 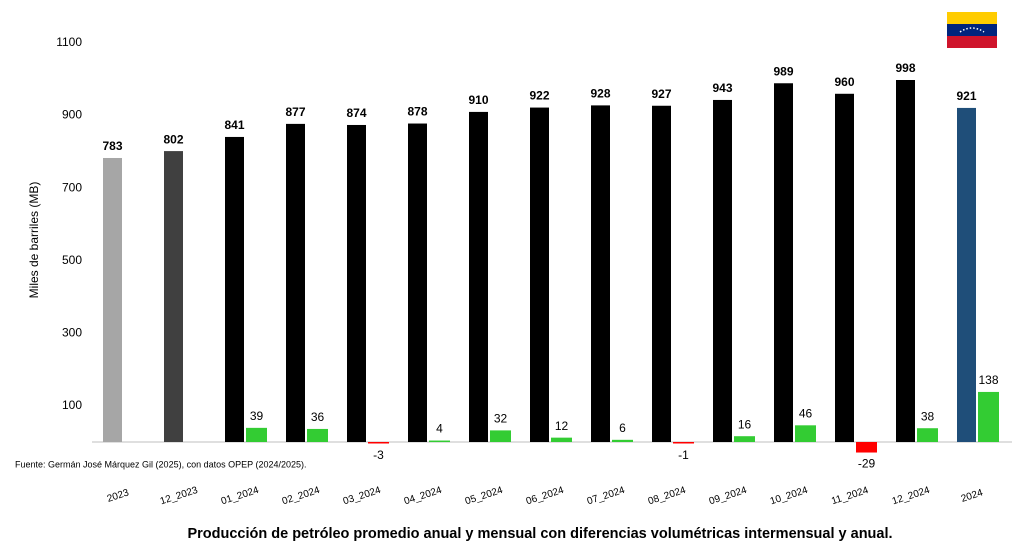 What do you see at coordinates (745, 424) in the screenshot?
I see `difference-label: 16` at bounding box center [745, 424].